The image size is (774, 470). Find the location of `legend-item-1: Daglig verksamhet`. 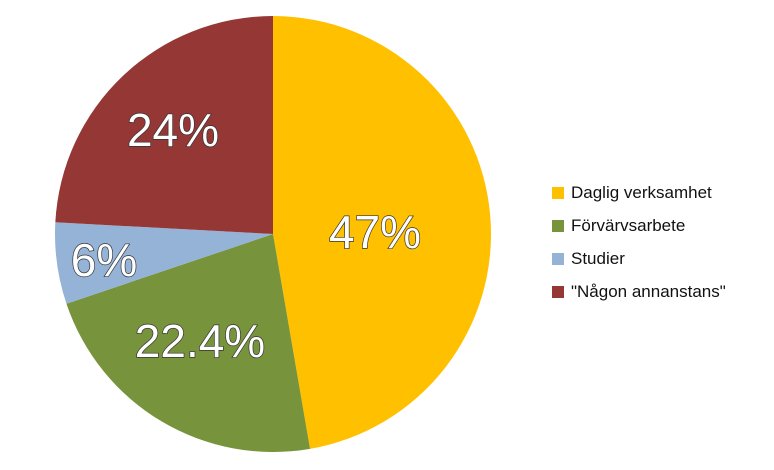

legend-item-1: Daglig verksamhet is located at coordinates (662, 192).